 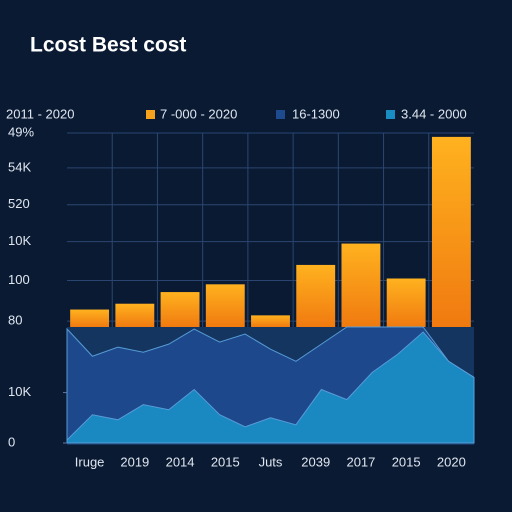 I want to click on legend-label: 7 -000 - 2020, so click(x=198, y=113).